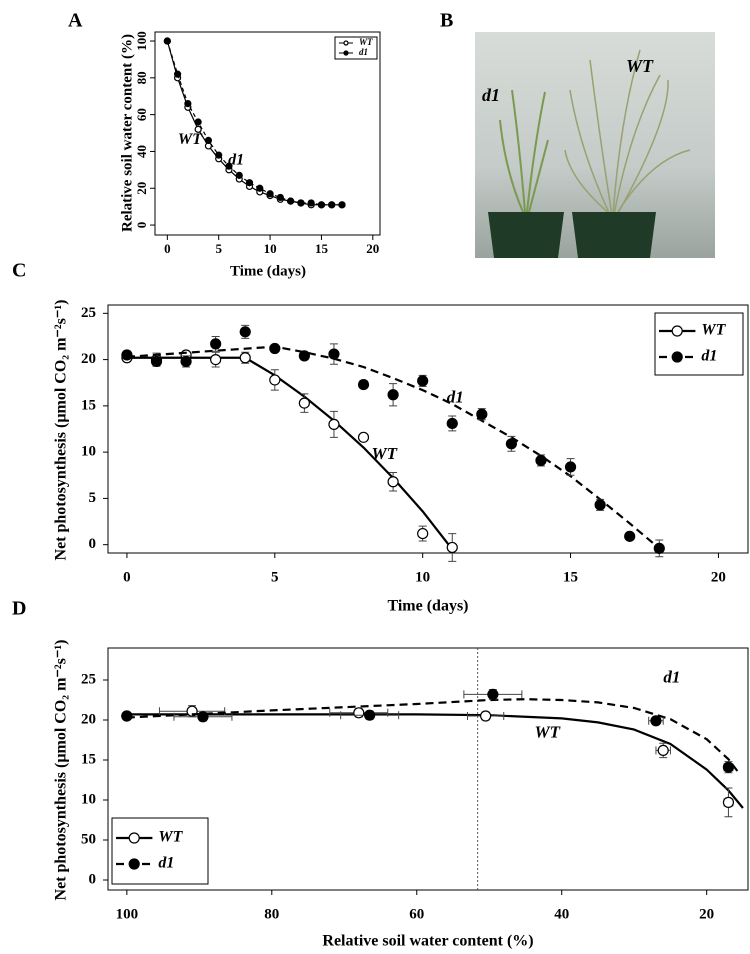  I want to click on y-tick-label: 60, so click(141, 114).